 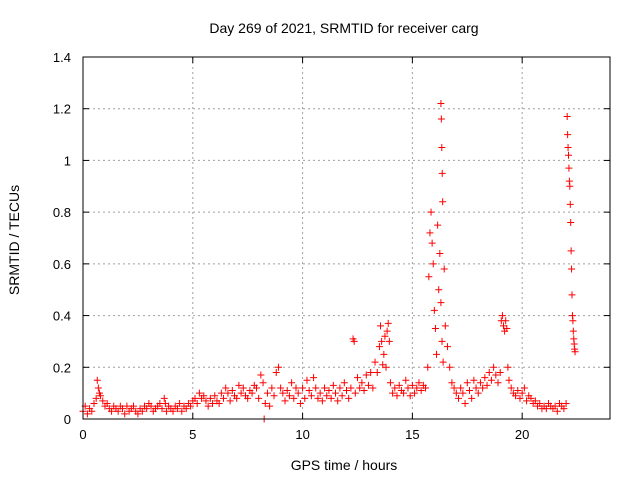 What do you see at coordinates (14, 240) in the screenshot?
I see `y-axis-label: SRMTID / TECUs` at bounding box center [14, 240].